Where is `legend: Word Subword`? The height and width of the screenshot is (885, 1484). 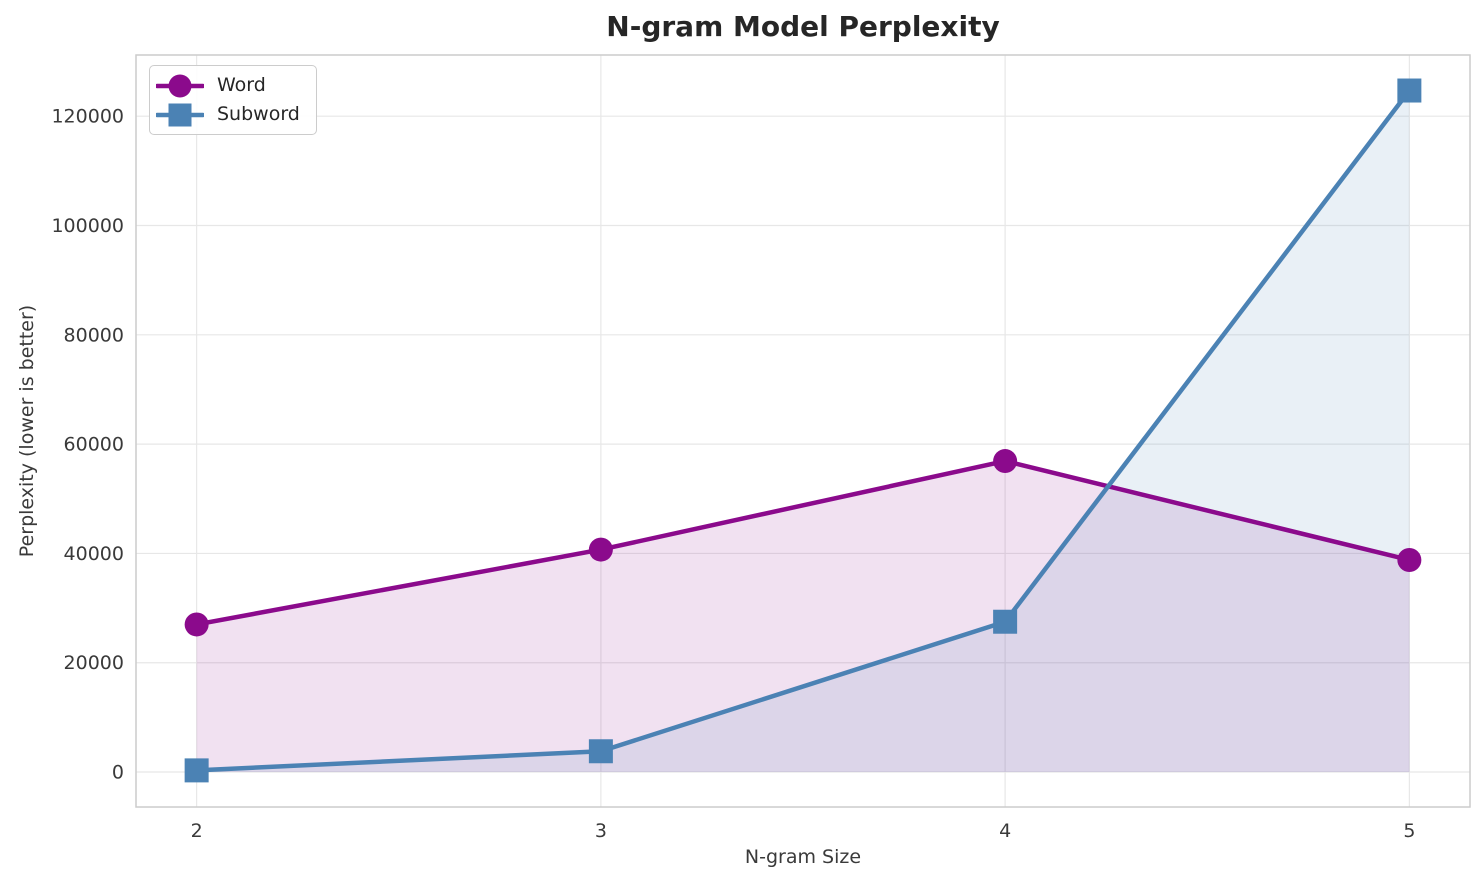
legend: Word Subword is located at coordinates (233, 100).